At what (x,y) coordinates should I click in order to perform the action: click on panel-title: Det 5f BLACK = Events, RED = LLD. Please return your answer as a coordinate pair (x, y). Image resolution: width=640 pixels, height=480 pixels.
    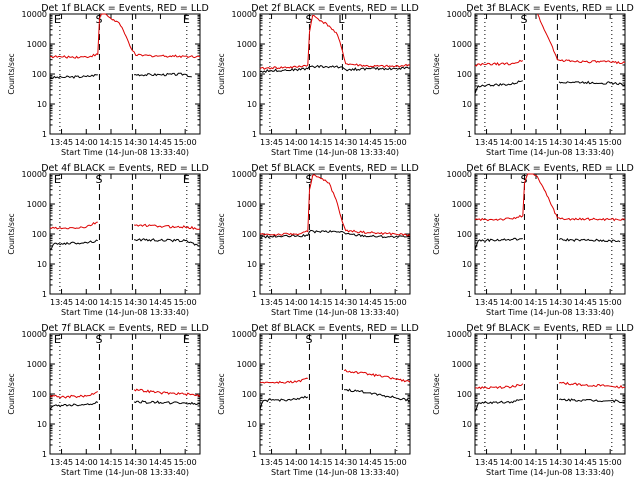
    Looking at the image, I should click on (335, 168).